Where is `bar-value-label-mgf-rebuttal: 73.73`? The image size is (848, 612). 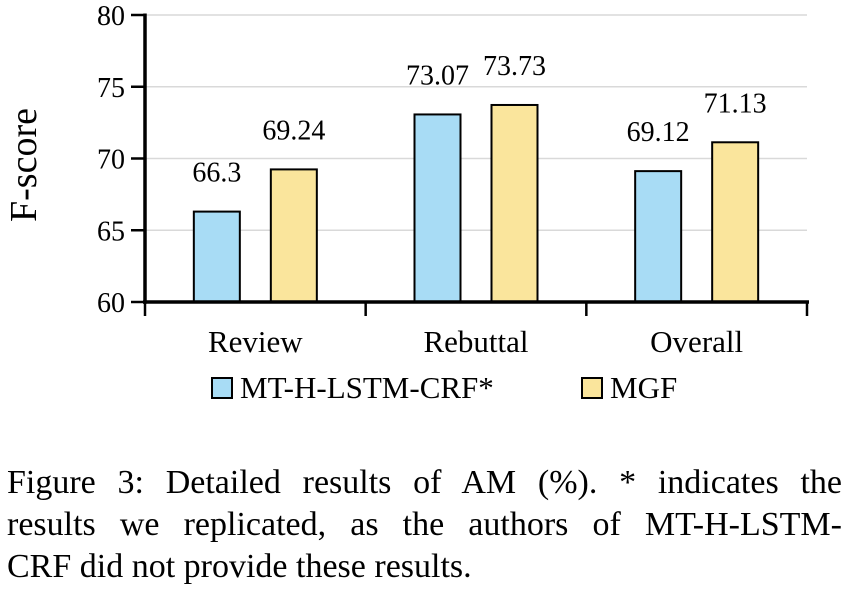 bar-value-label-mgf-rebuttal: 73.73 is located at coordinates (514, 66).